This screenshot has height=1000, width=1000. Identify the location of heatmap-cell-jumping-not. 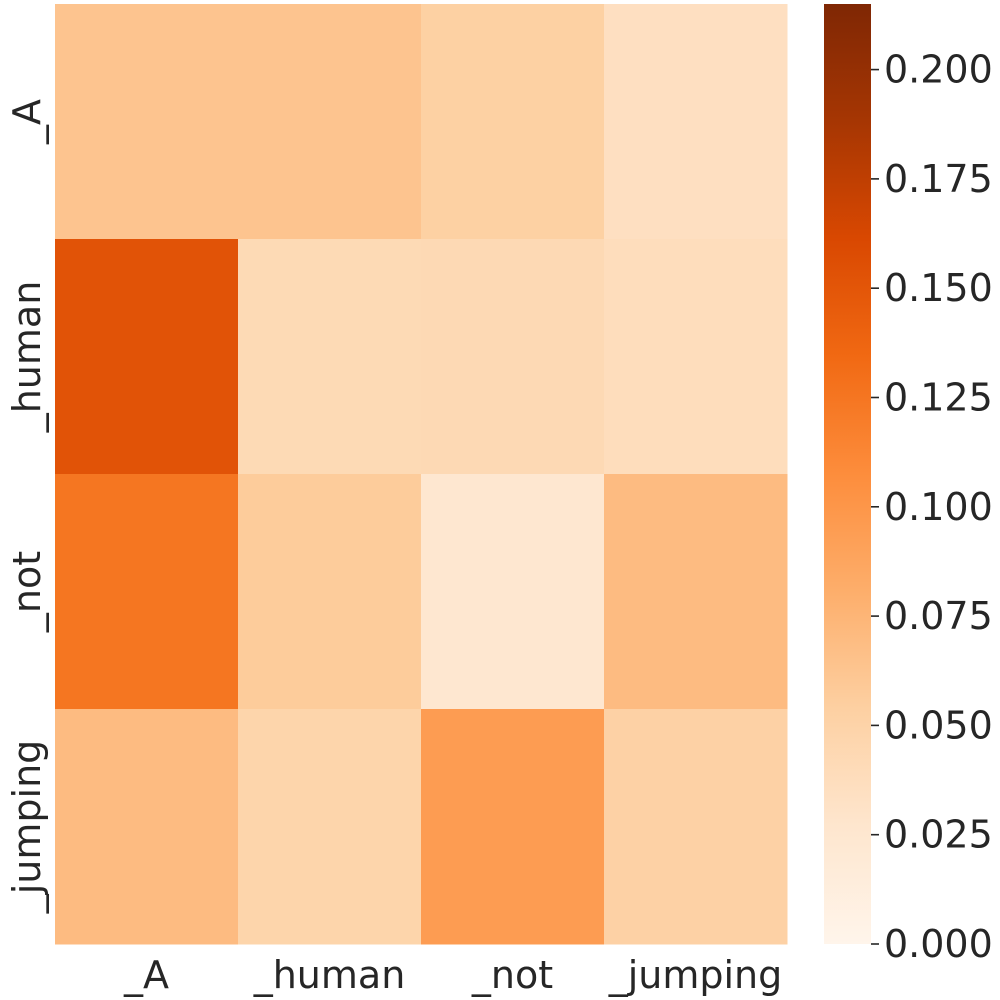
(513, 827).